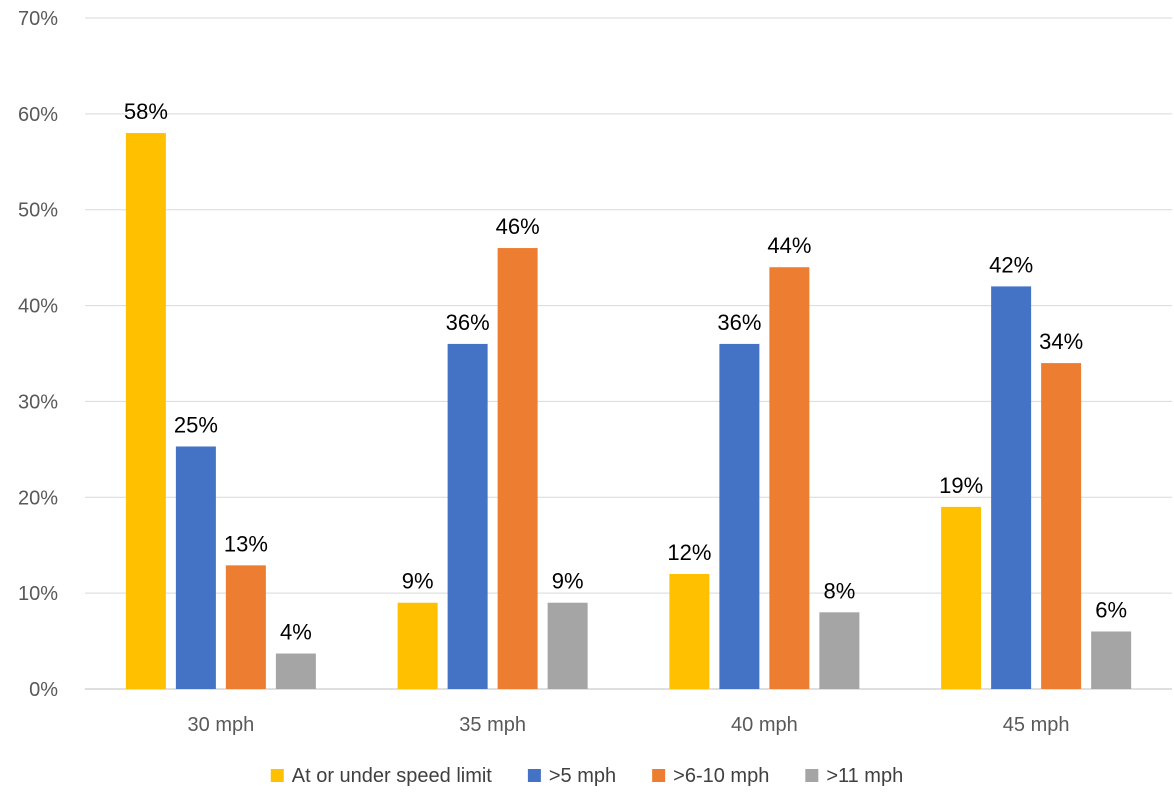 This screenshot has width=1174, height=798. Describe the element at coordinates (38, 211) in the screenshot. I see `y-tick-label: 50%` at that location.